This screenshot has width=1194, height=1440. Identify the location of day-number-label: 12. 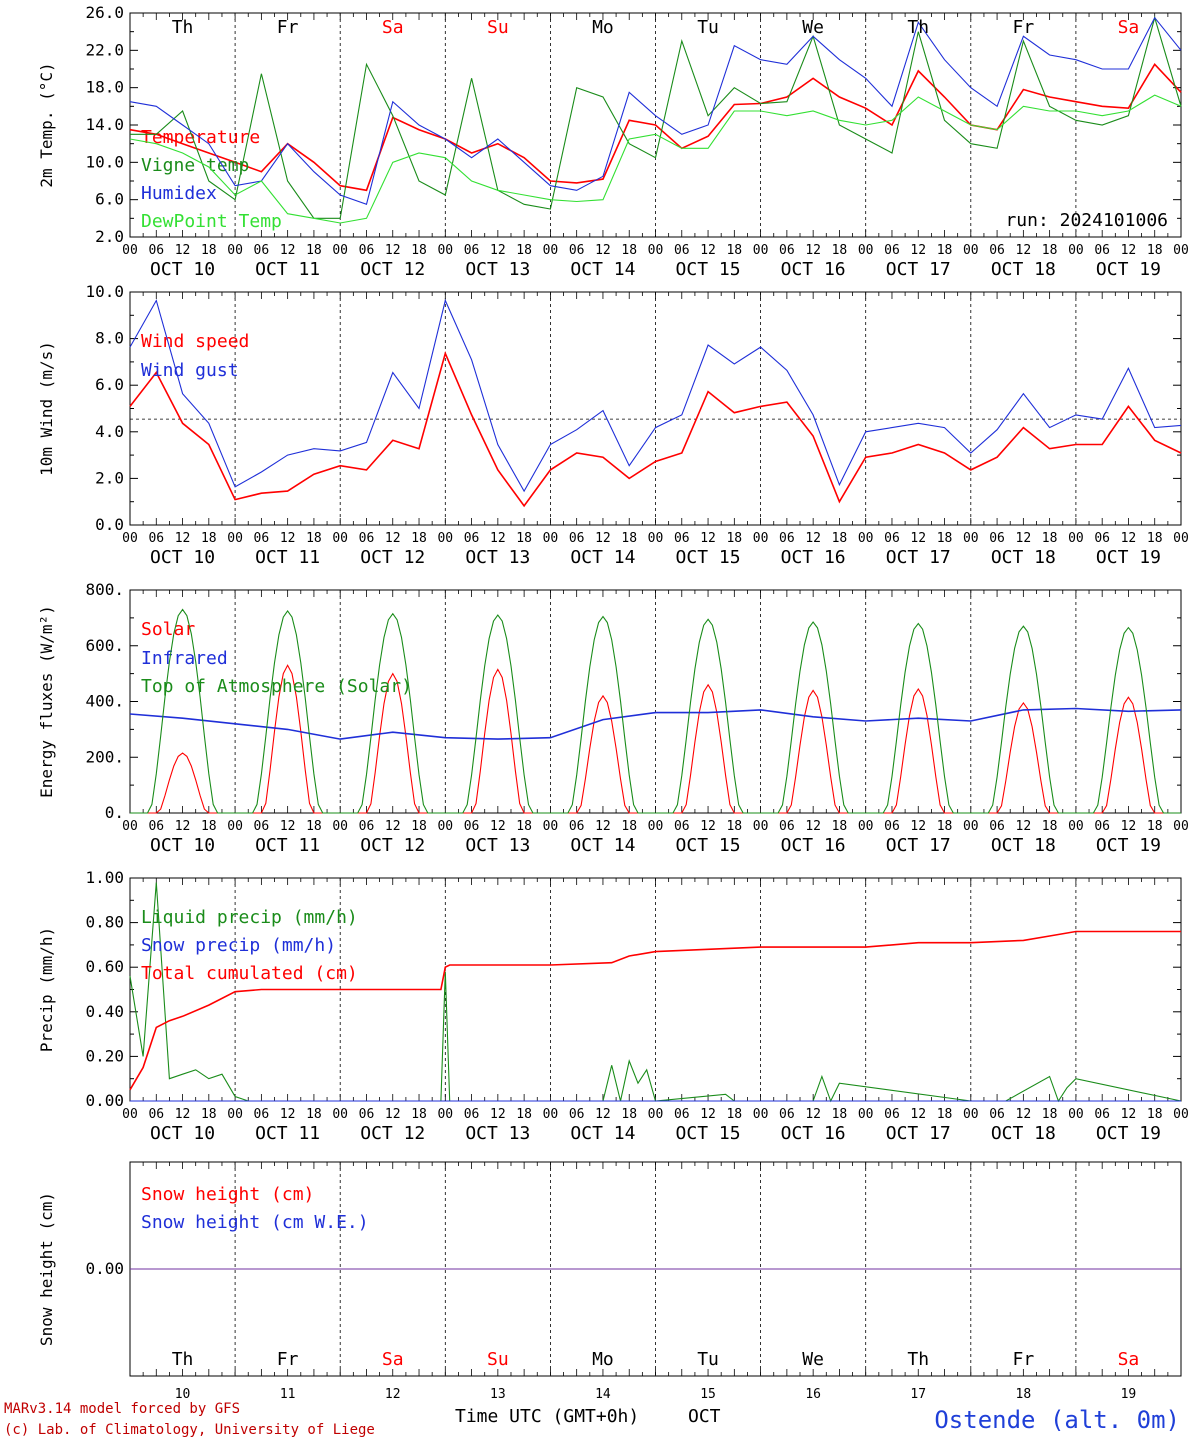
(393, 1394).